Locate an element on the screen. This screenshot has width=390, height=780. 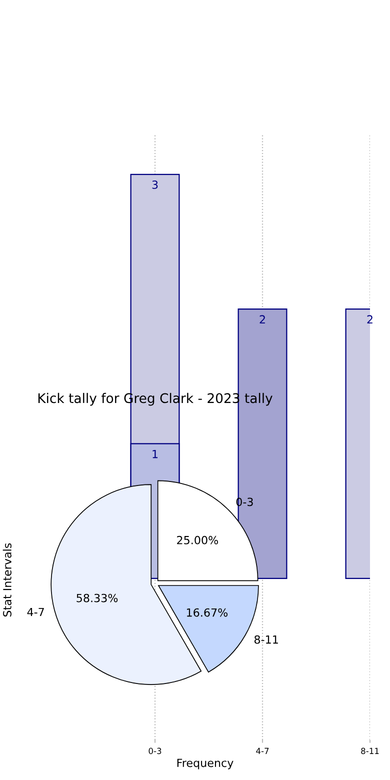
x-tick-label: 8-11 is located at coordinates (370, 751).